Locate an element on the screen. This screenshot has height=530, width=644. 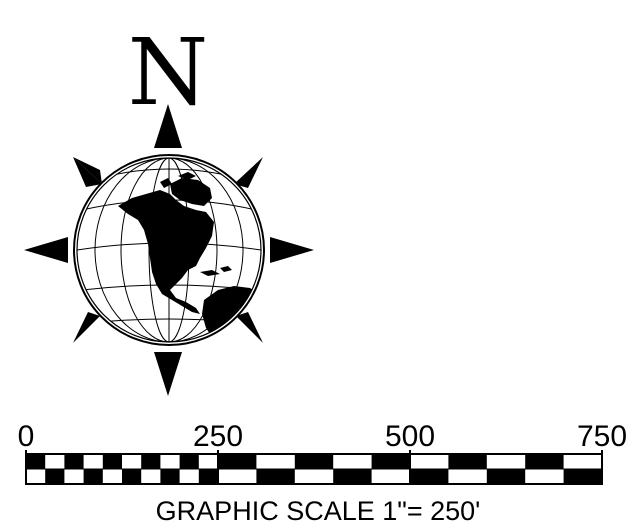
scale-tick-label: 250 is located at coordinates (218, 436).